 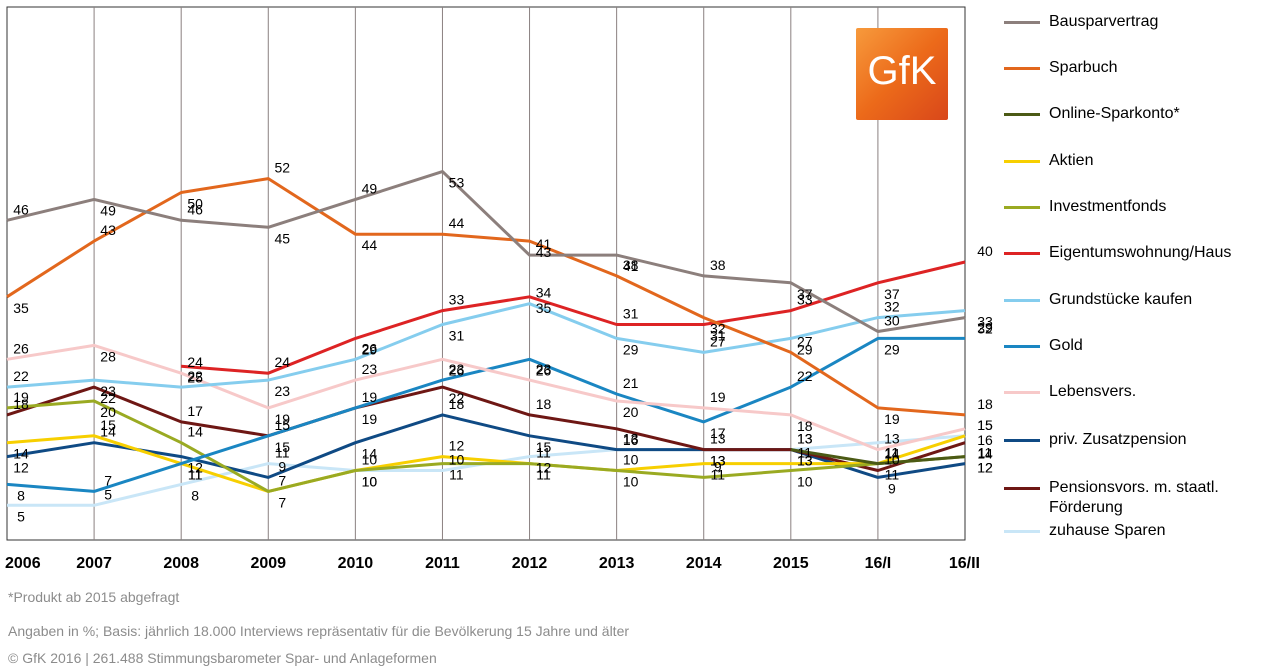 What do you see at coordinates (718, 341) in the screenshot?
I see `data-label: 27` at bounding box center [718, 341].